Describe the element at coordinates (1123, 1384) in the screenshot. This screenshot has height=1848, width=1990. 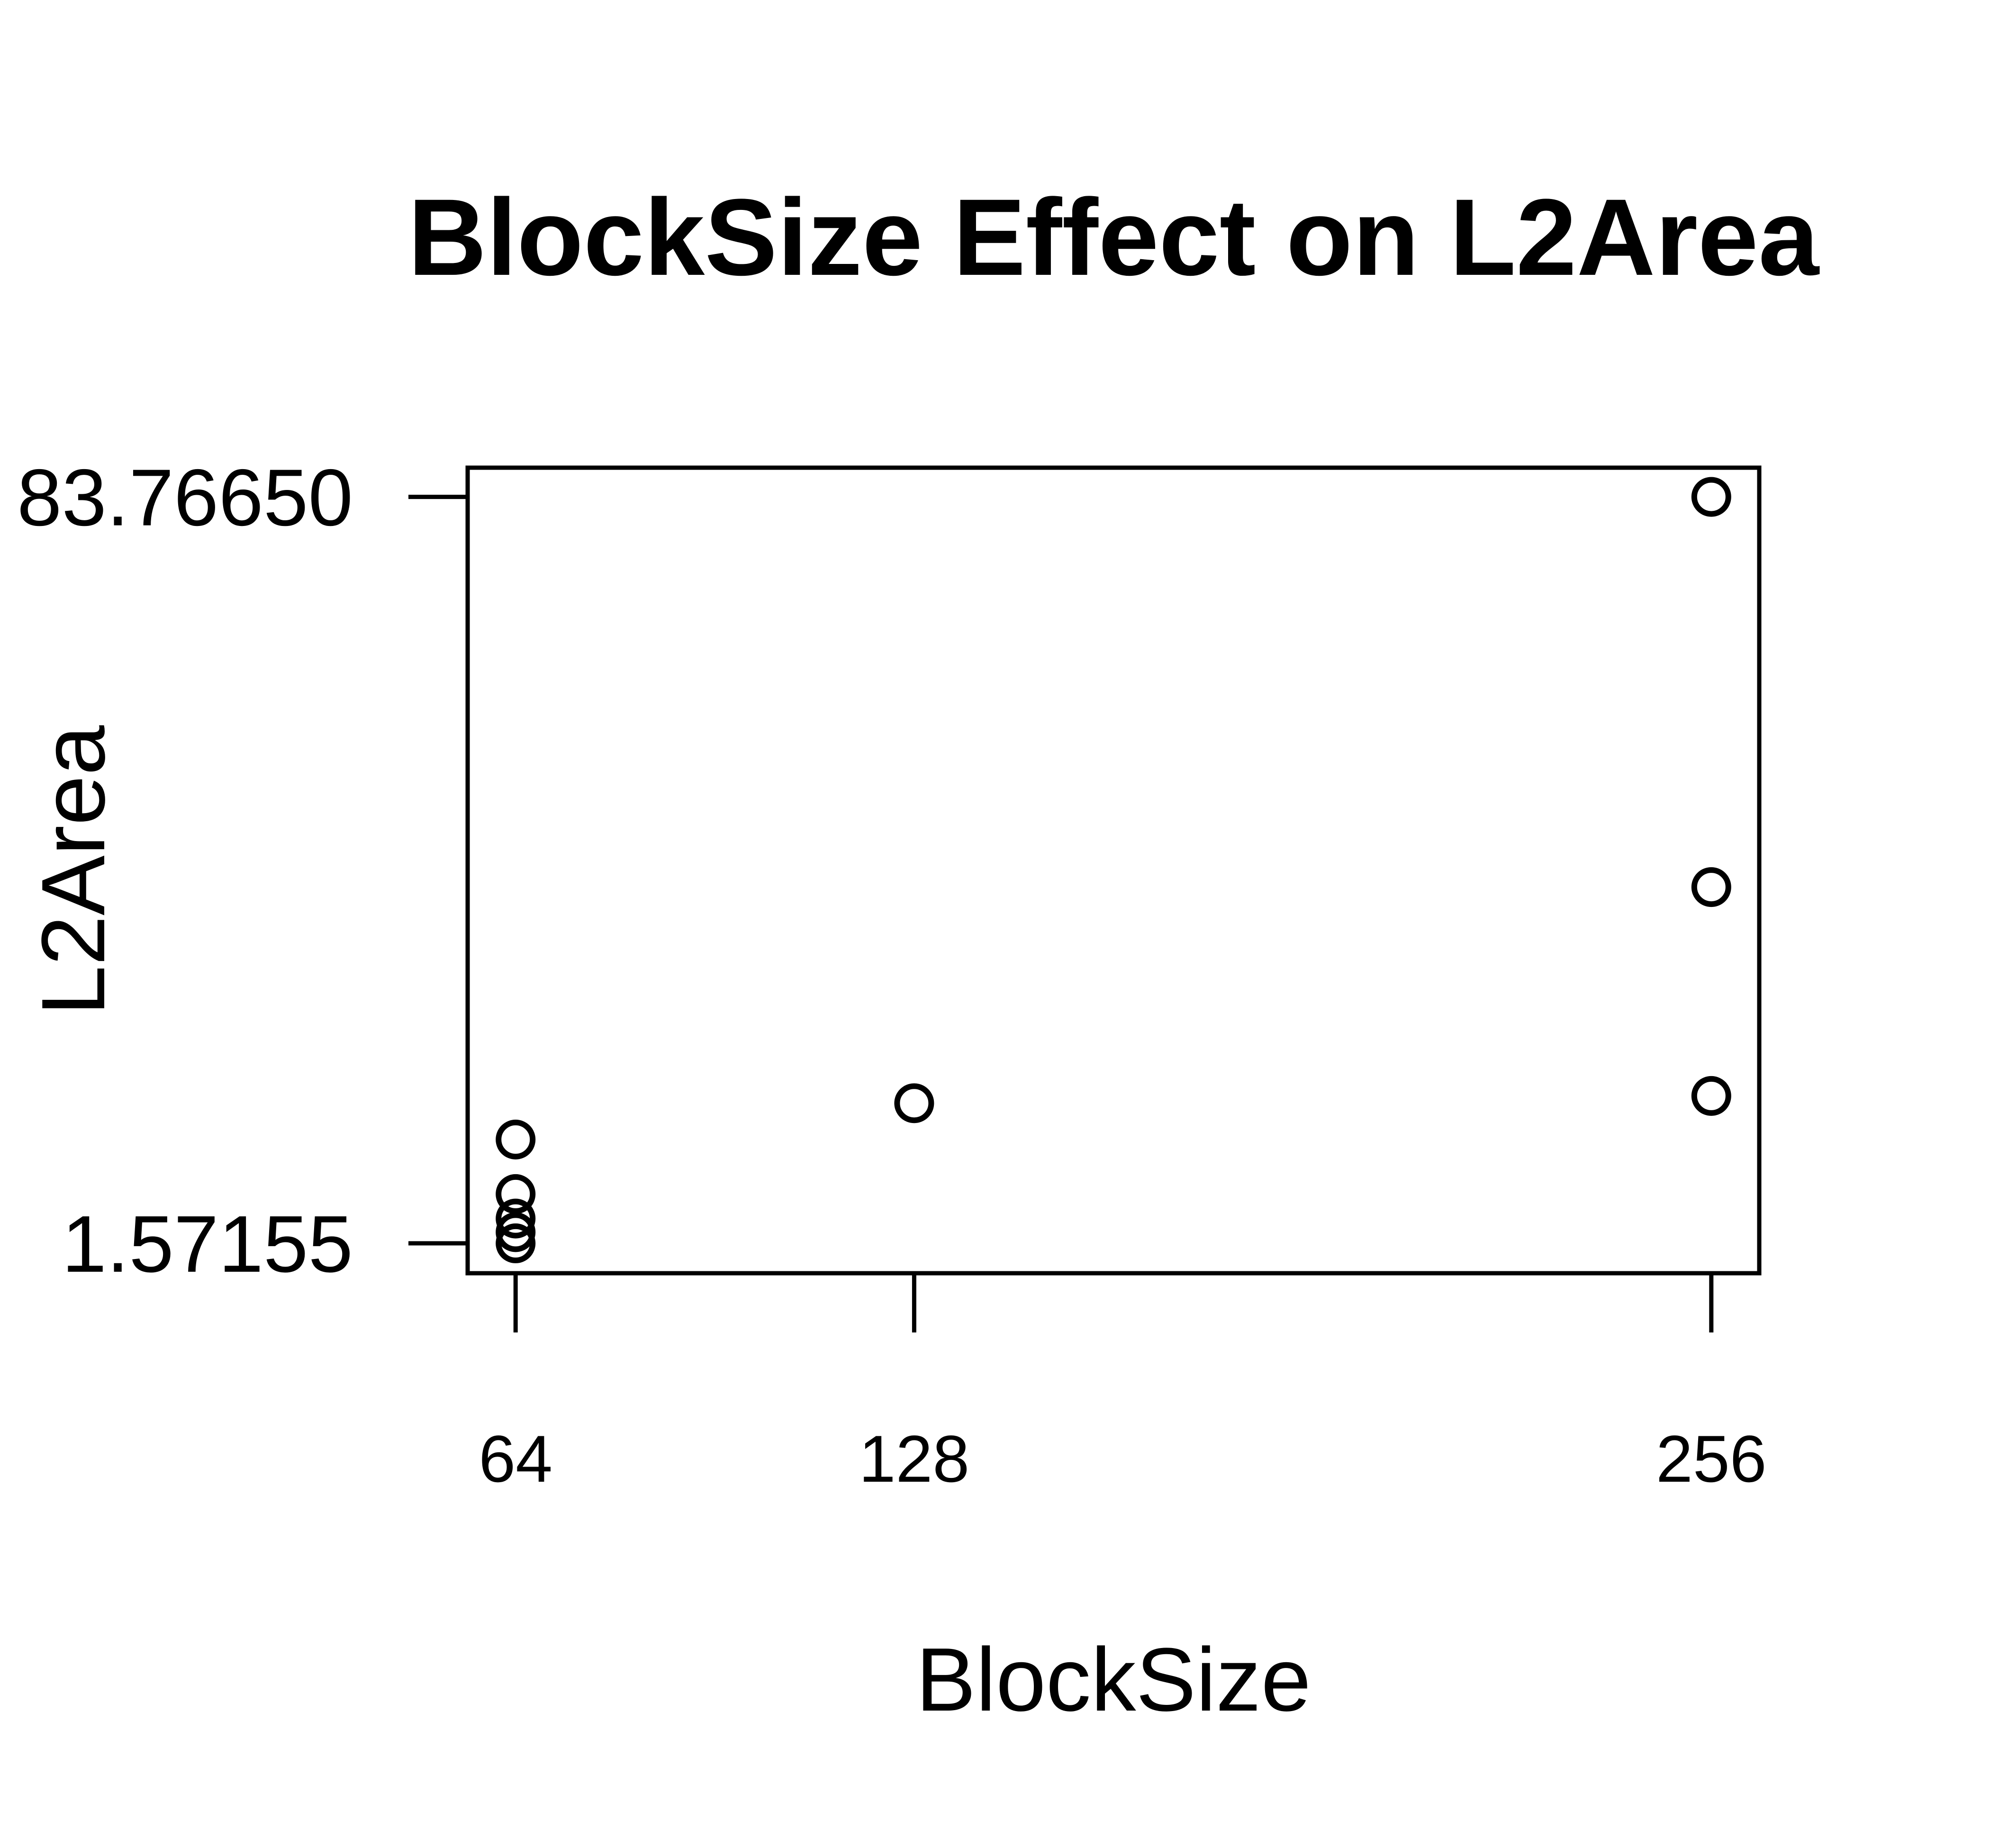
I see `x-axis: 64 128 256` at that location.